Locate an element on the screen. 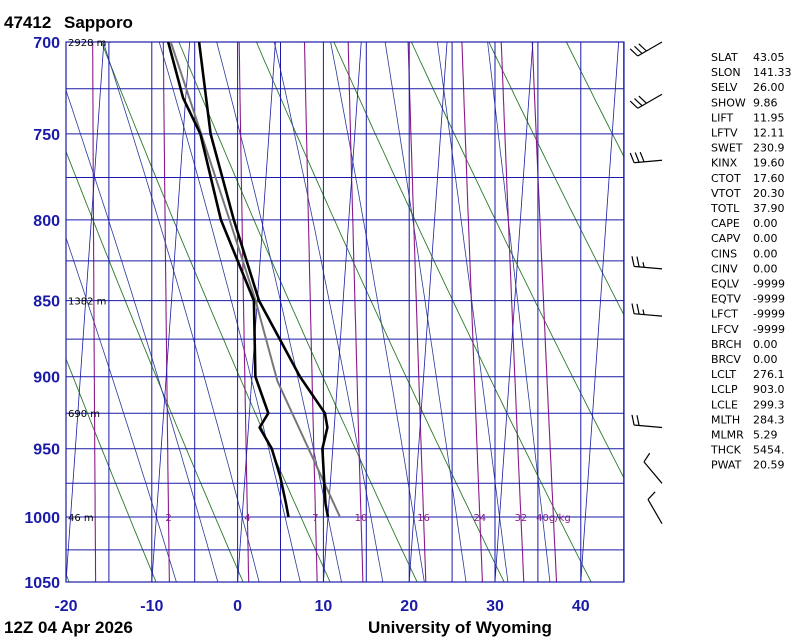  index-value: 11.95 is located at coordinates (769, 117).